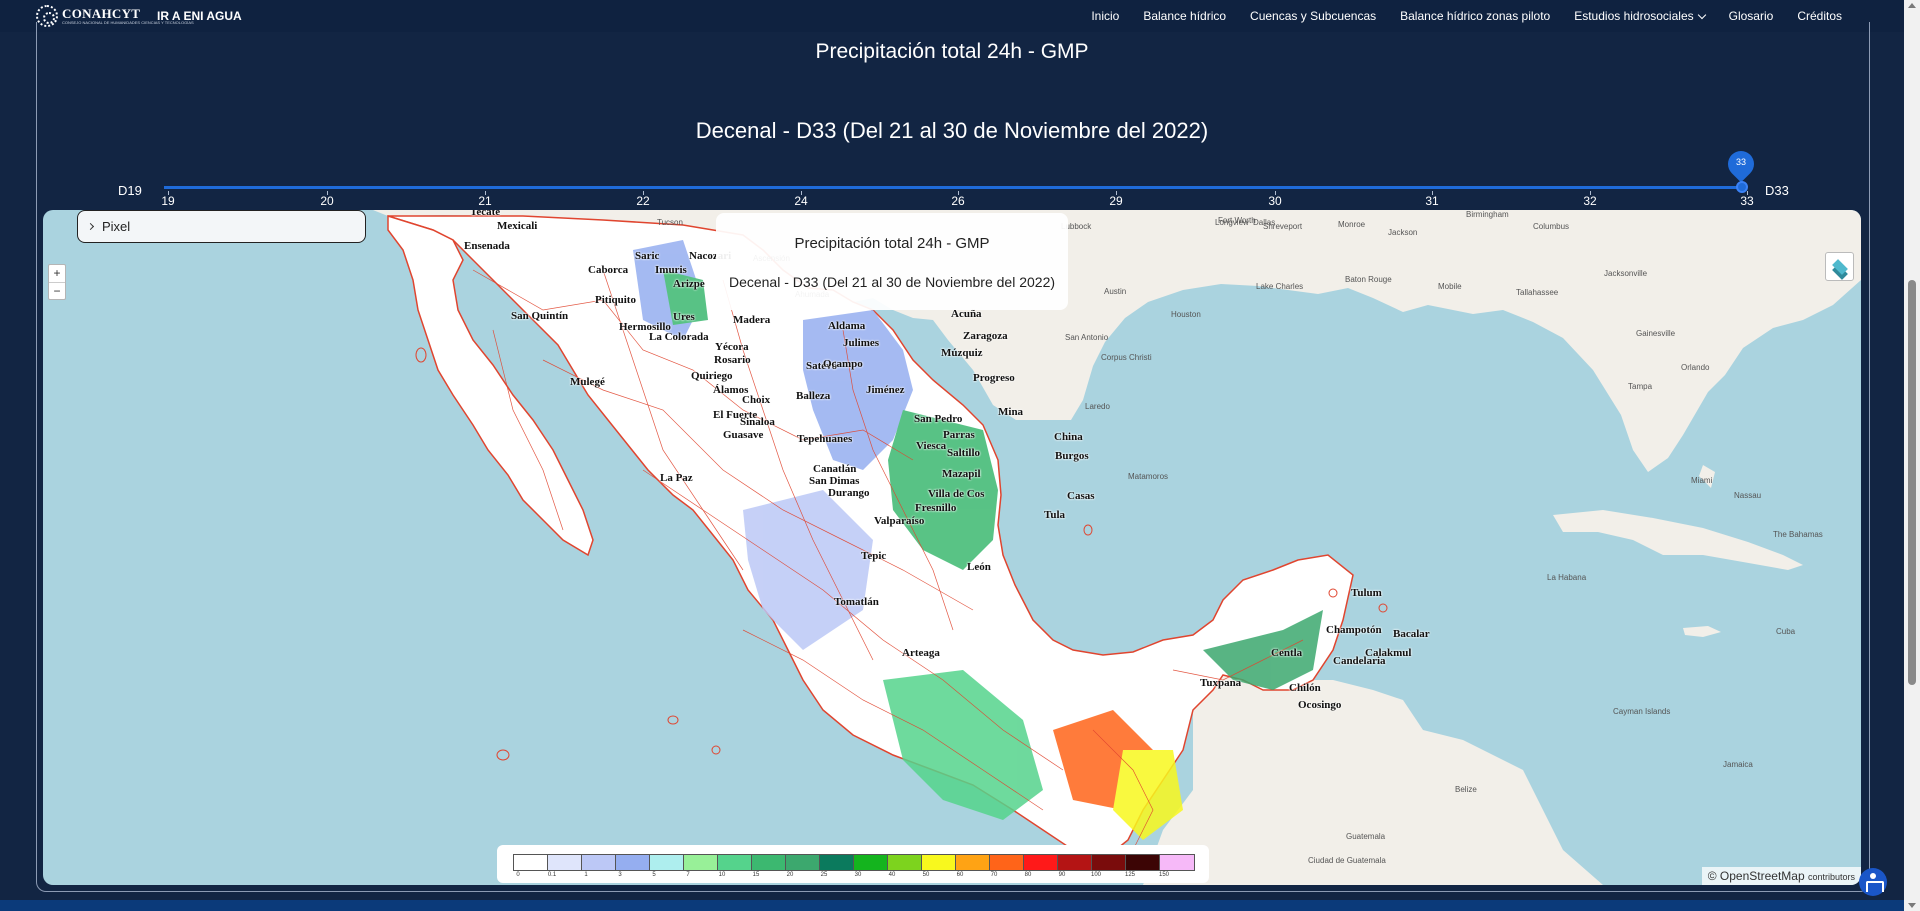 This screenshot has height=911, width=1920. What do you see at coordinates (960, 875) in the screenshot?
I see `legend-label: 60` at bounding box center [960, 875].